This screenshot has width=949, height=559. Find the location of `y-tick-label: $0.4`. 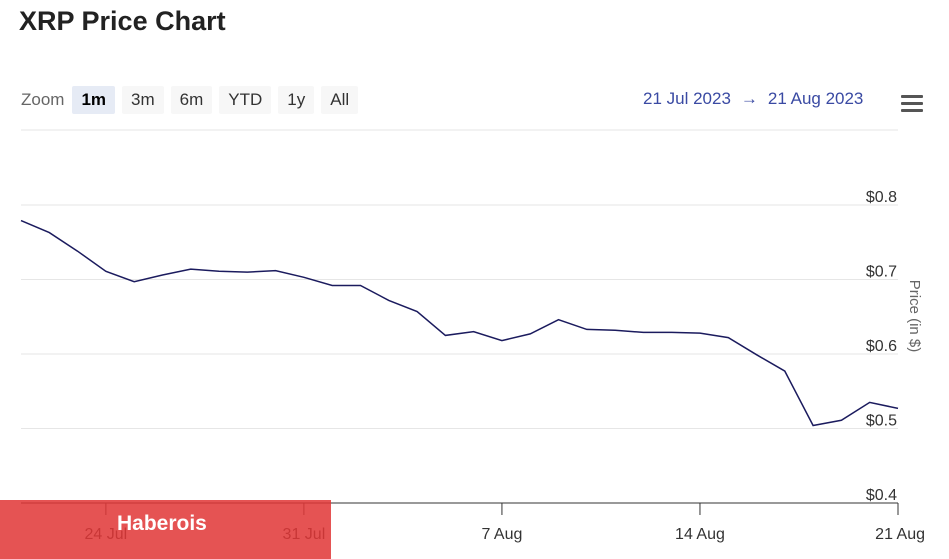

y-tick-label: $0.4 is located at coordinates (881, 495).